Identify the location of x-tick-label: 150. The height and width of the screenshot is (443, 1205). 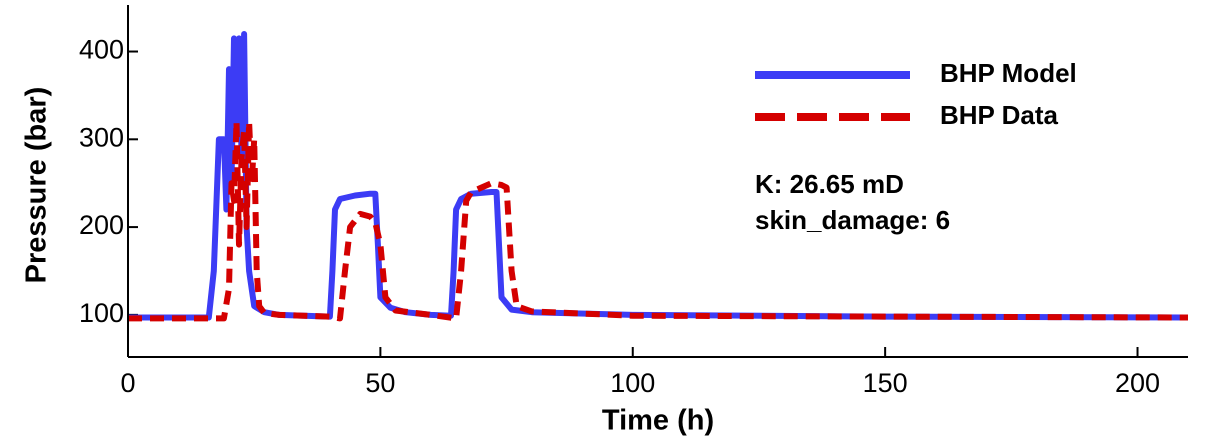
(885, 383).